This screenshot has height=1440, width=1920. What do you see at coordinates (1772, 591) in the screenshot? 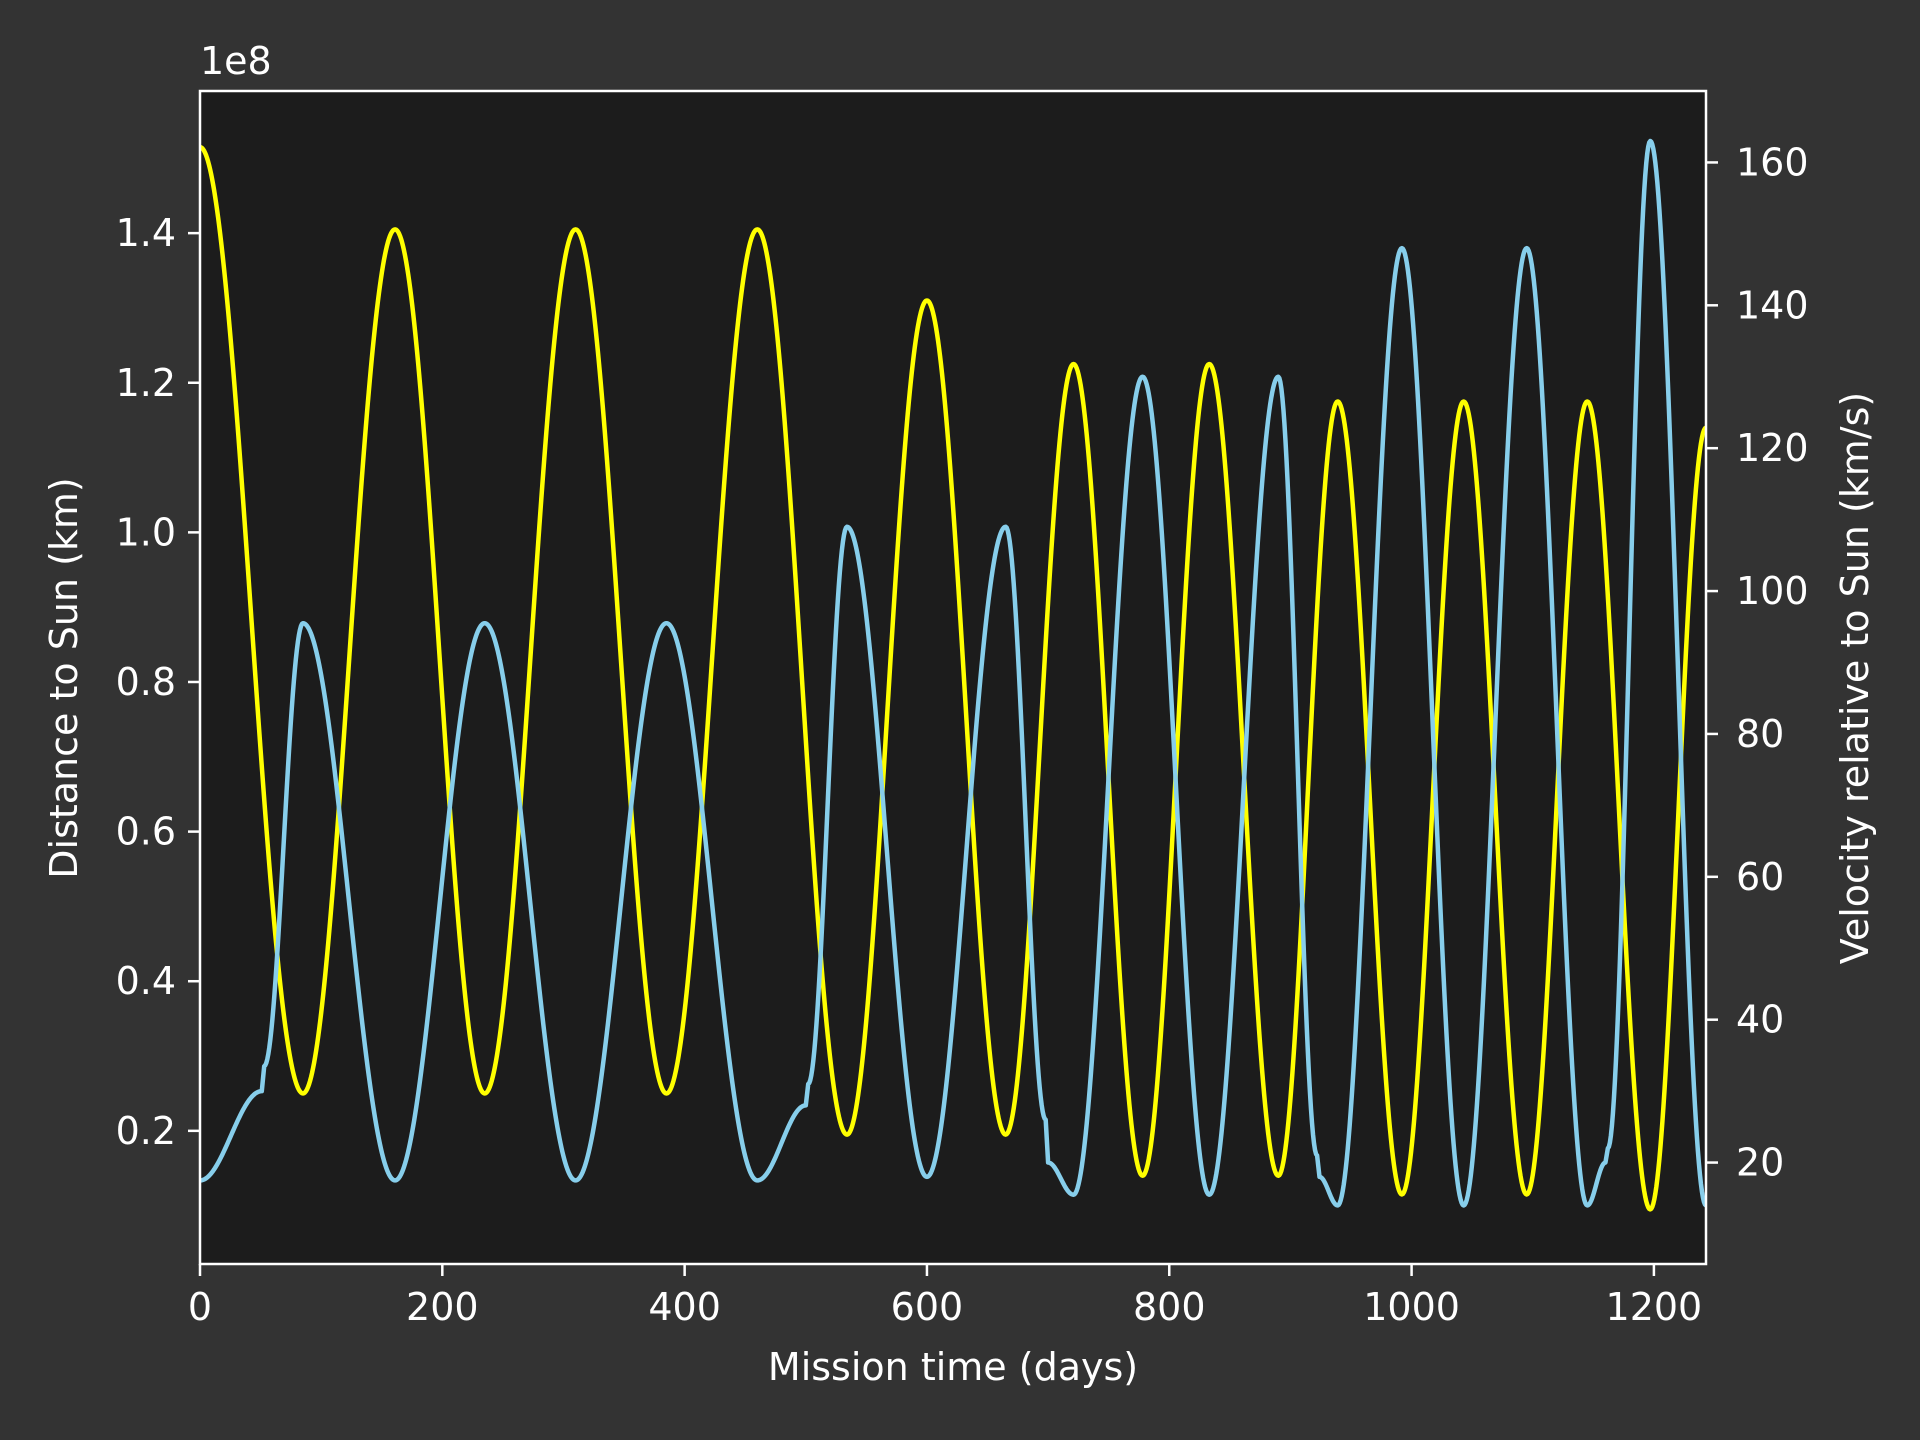
I see `right-y-tick-label: 100` at bounding box center [1772, 591].